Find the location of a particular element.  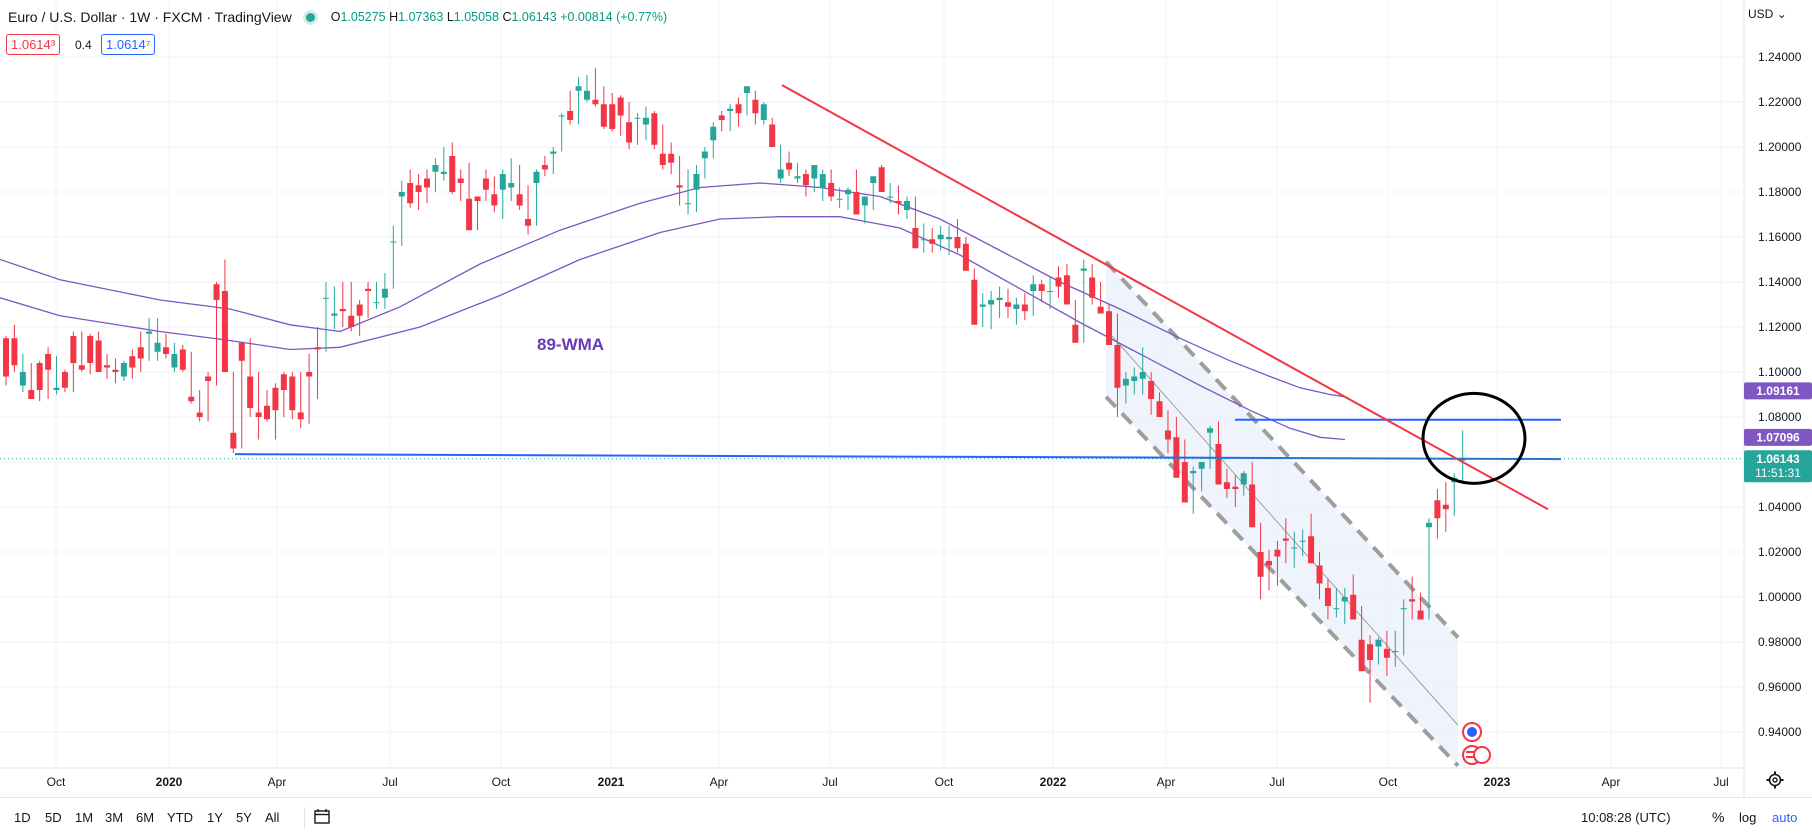

y-tick-label: 1.22000 is located at coordinates (1780, 102).